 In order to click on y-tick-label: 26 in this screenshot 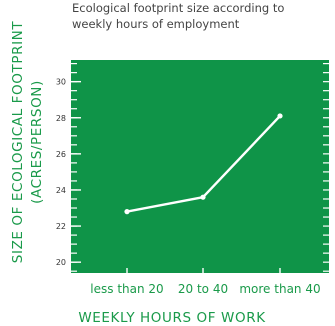, I will do `click(61, 154)`.